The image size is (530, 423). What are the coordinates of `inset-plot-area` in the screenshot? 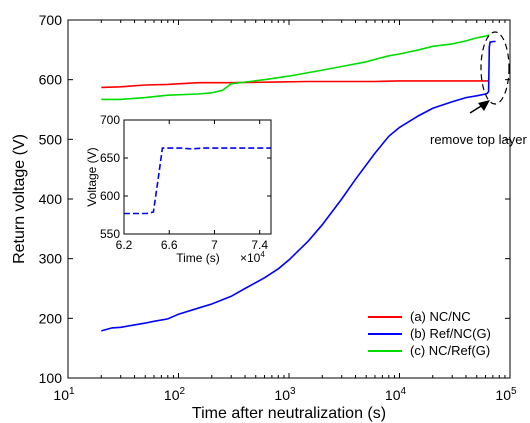 It's located at (197, 177).